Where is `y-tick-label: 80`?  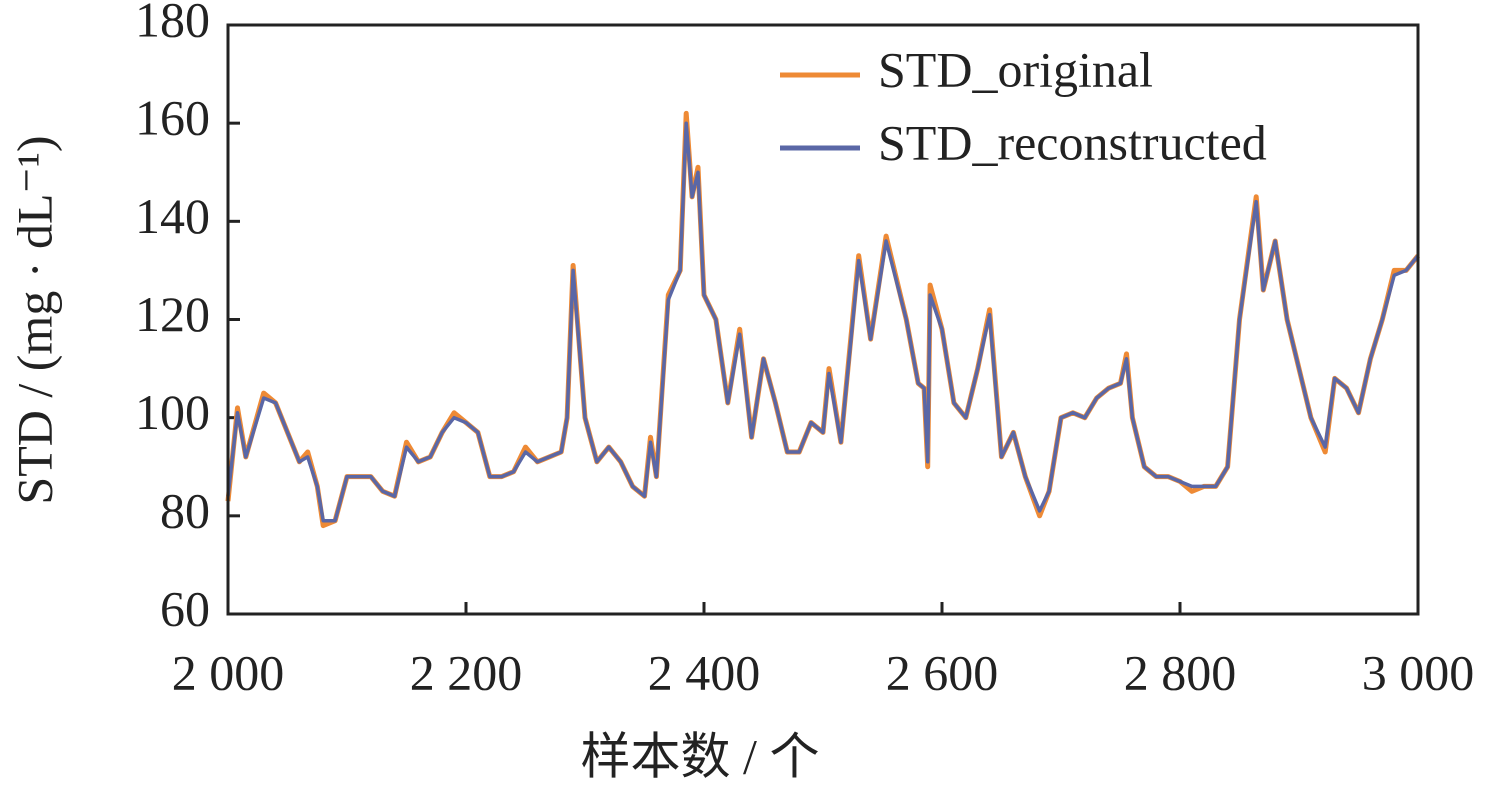
y-tick-label: 80 is located at coordinates (185, 510).